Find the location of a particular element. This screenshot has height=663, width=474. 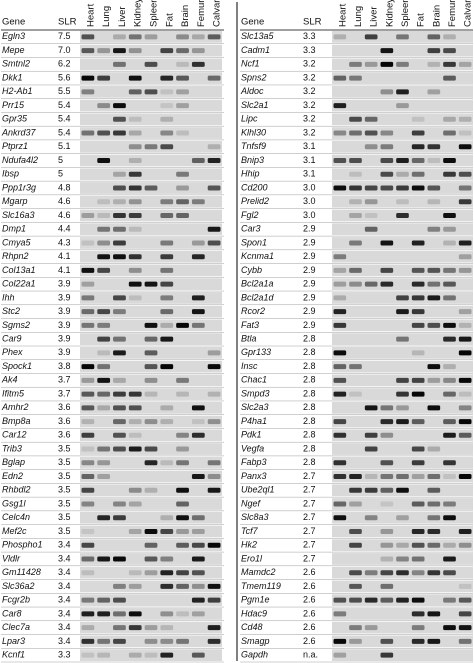

slr-value: 3.4 is located at coordinates (64, 572).